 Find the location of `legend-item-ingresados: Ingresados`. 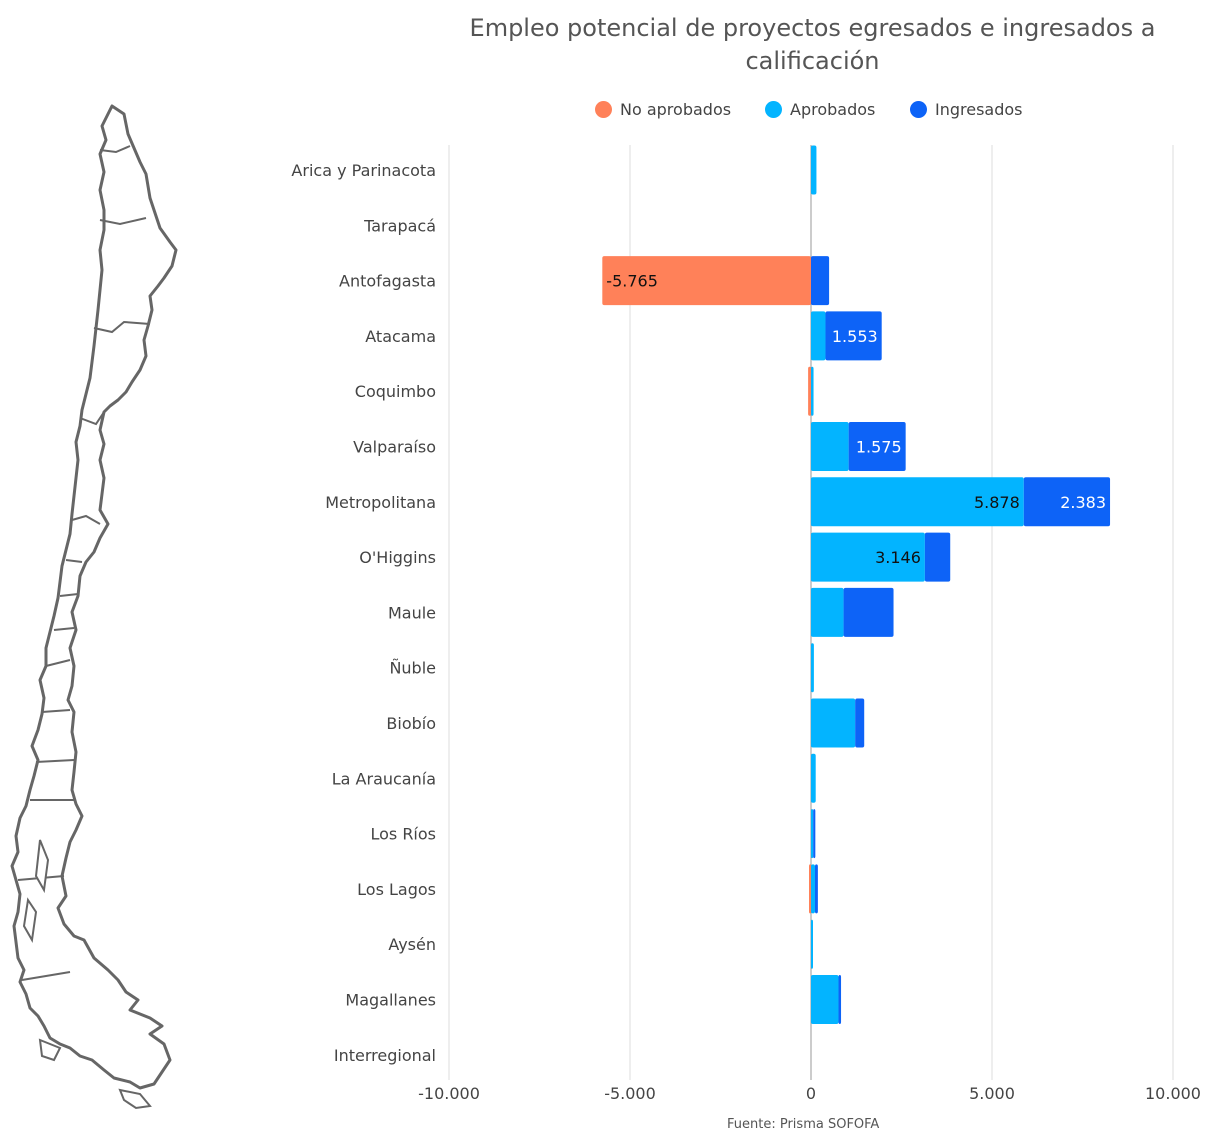

legend-item-ingresados: Ingresados is located at coordinates (966, 109).